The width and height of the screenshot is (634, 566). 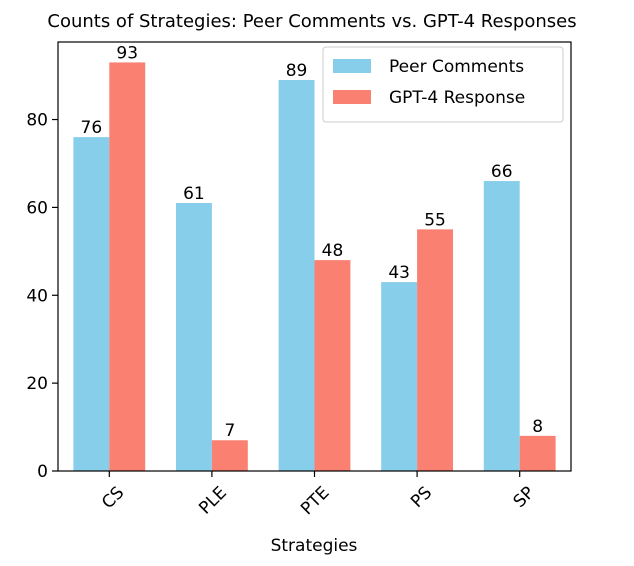 I want to click on data-label-sp-peer: 66, so click(x=502, y=172).